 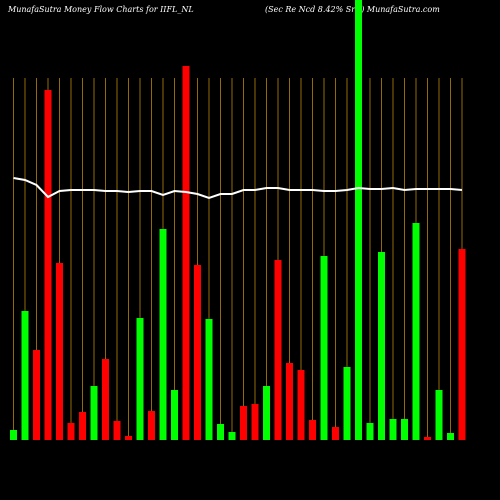 What do you see at coordinates (238, 188) in the screenshot?
I see `money-flow-line` at bounding box center [238, 188].